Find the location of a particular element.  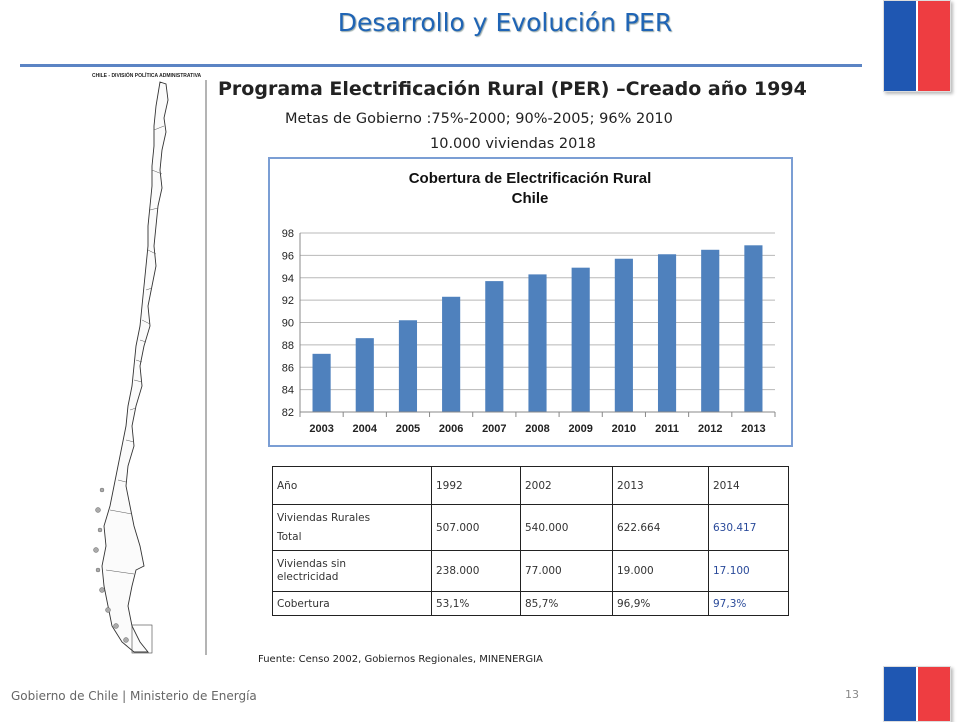

table-row: Cobertura 53,1% 85,7% 96,9% 97,3% is located at coordinates (530, 603).